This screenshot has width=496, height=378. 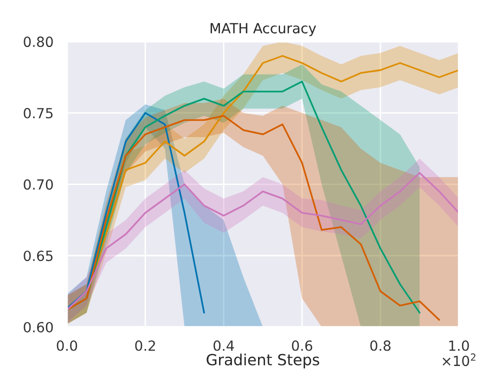 What do you see at coordinates (459, 345) in the screenshot?
I see `x-tick-label: 1.0` at bounding box center [459, 345].